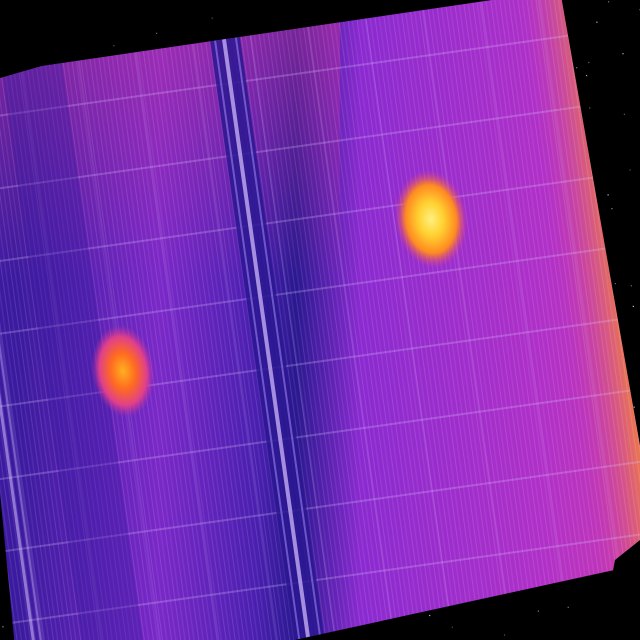 The width and height of the screenshot is (640, 640). What do you see at coordinates (123, 371) in the screenshot?
I see `hotspot-left` at bounding box center [123, 371].